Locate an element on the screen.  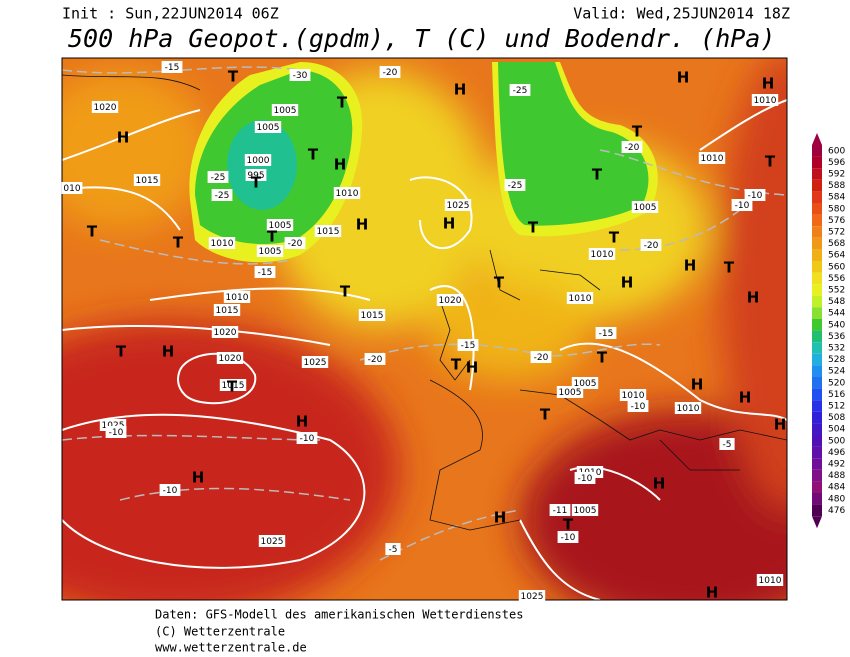
pressure-label: 1020 is located at coordinates (225, 333).